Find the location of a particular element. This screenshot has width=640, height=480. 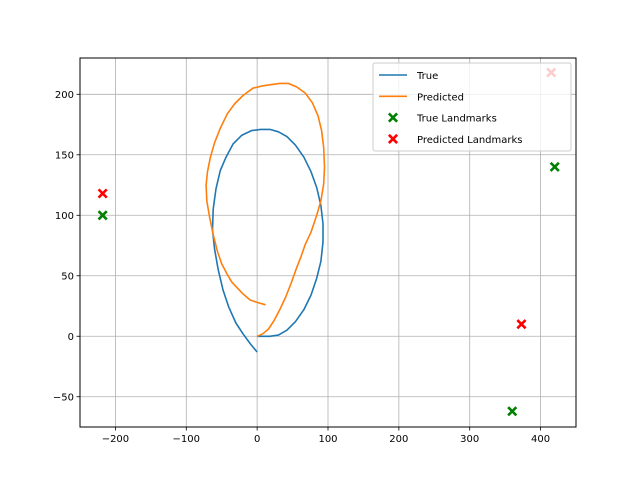

x-tick-label: 400 is located at coordinates (540, 439).